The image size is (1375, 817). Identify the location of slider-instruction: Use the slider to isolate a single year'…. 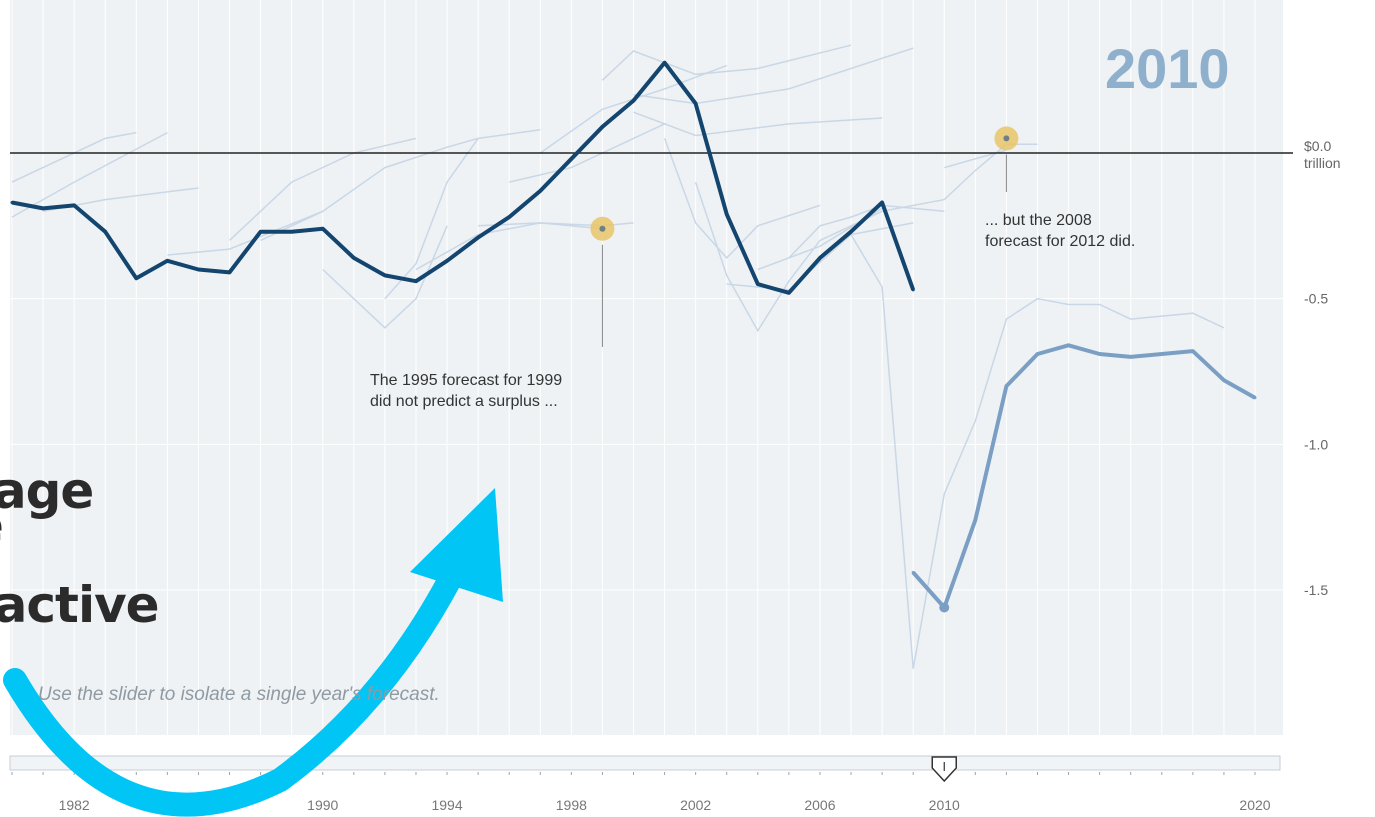
(239, 694).